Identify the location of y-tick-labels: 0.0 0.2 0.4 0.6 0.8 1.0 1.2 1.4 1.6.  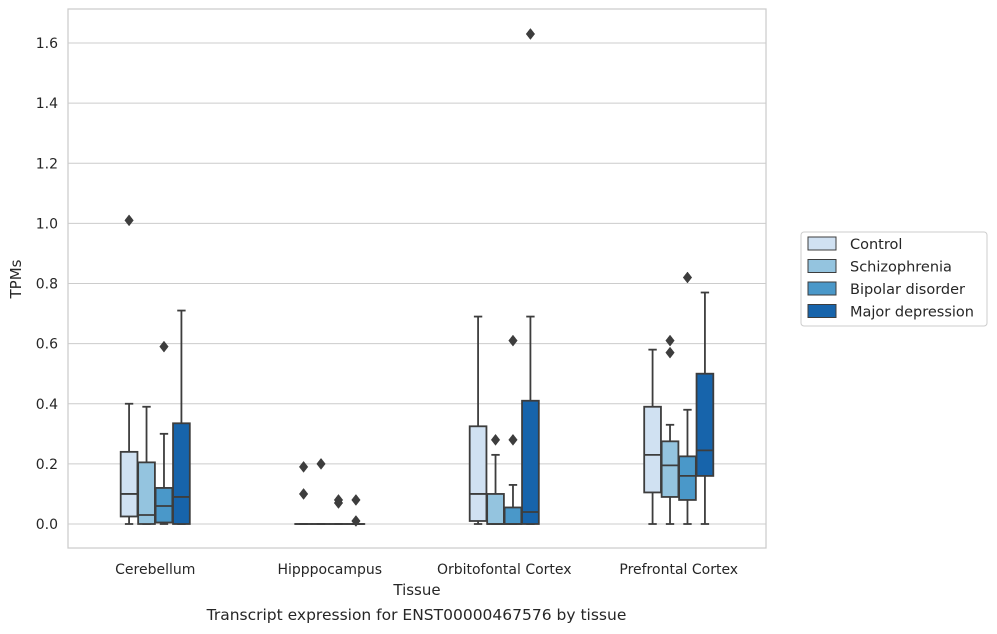
(47, 284).